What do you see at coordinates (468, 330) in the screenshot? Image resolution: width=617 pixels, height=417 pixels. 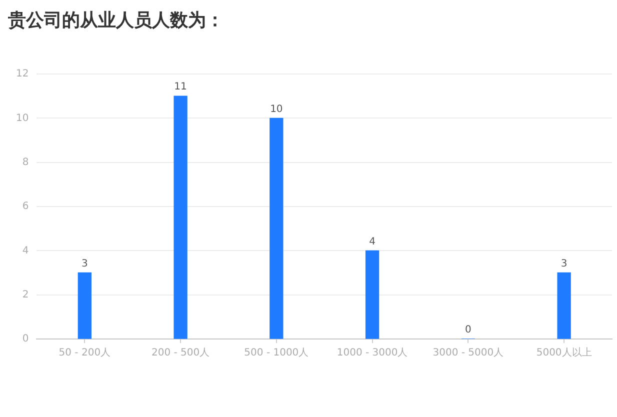 I see `data-label: 0` at bounding box center [468, 330].